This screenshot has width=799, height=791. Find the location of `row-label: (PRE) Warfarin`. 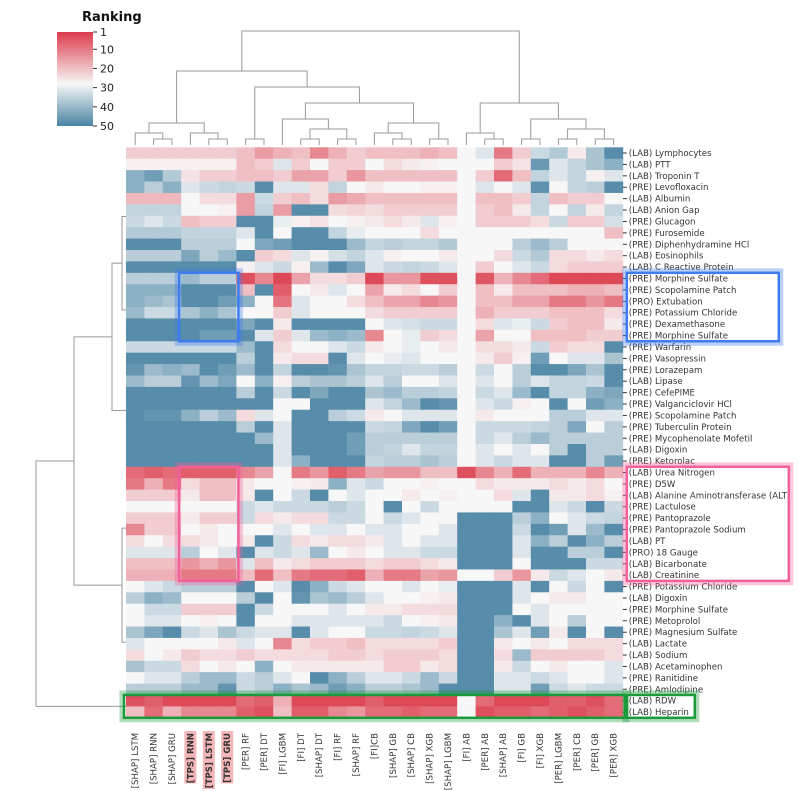

row-label: (PRE) Warfarin is located at coordinates (660, 348).